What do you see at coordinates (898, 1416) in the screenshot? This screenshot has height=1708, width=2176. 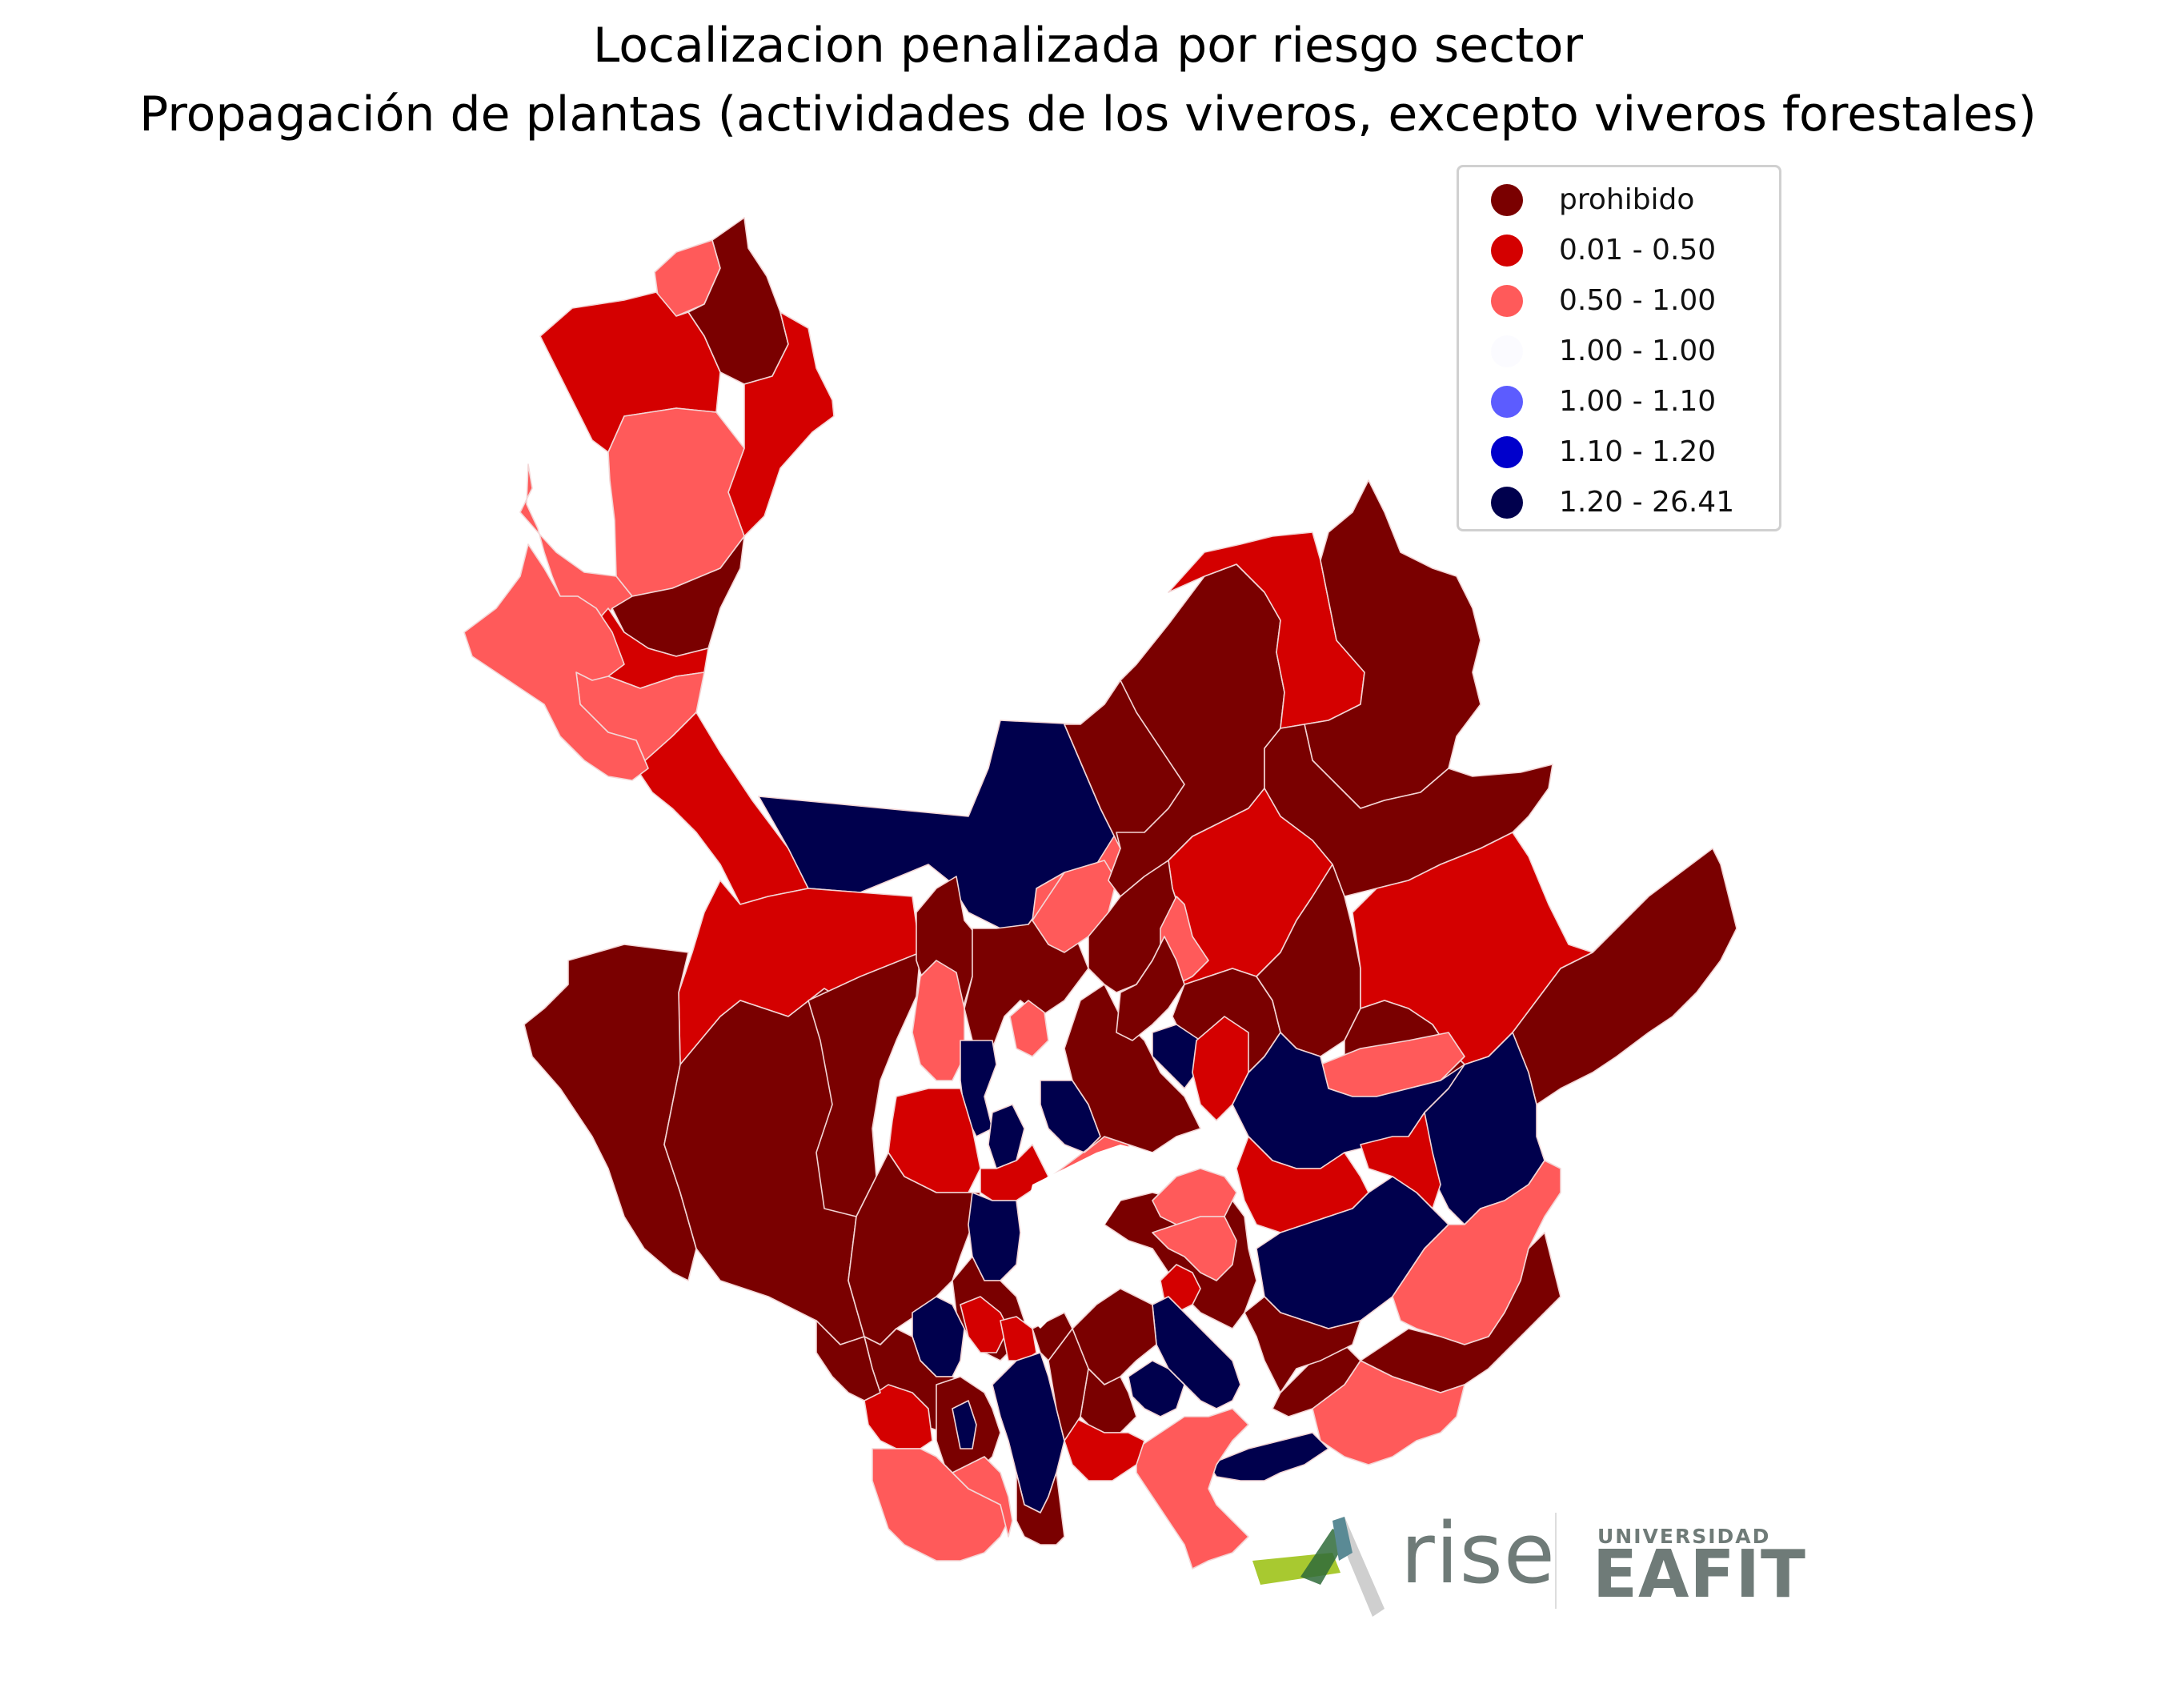 I see `region-001-r` at bounding box center [898, 1416].